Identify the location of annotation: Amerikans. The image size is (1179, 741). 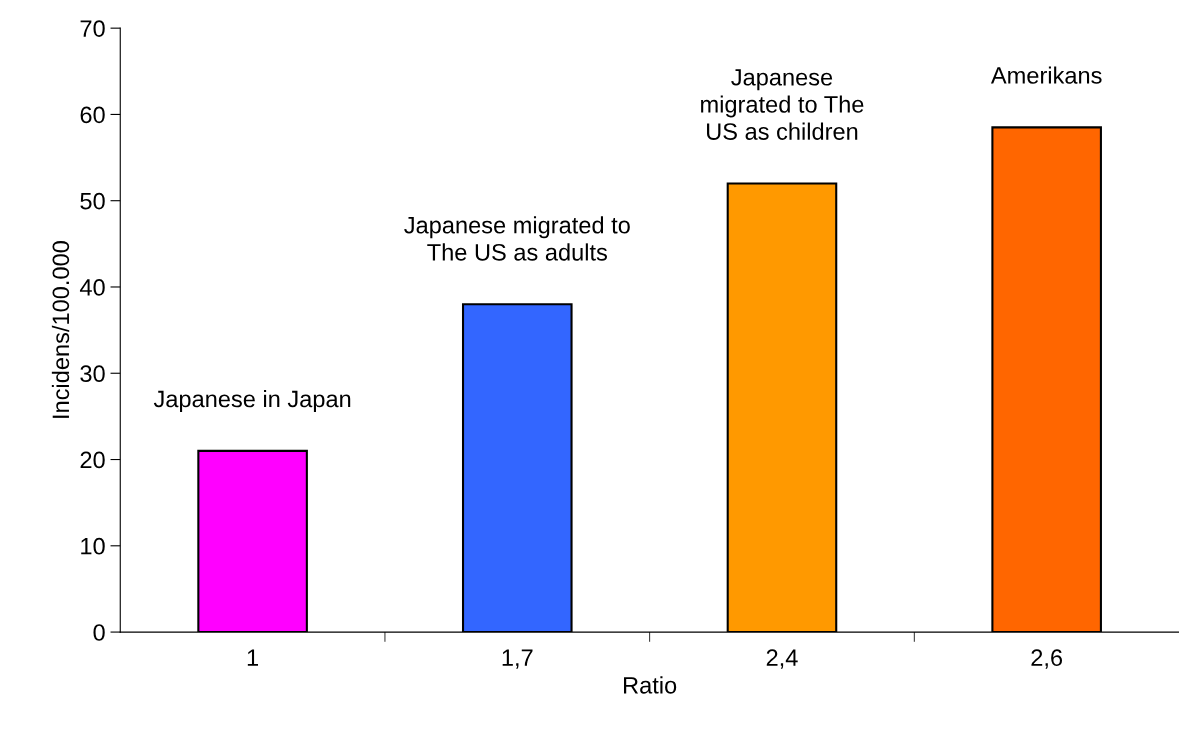
(1046, 75).